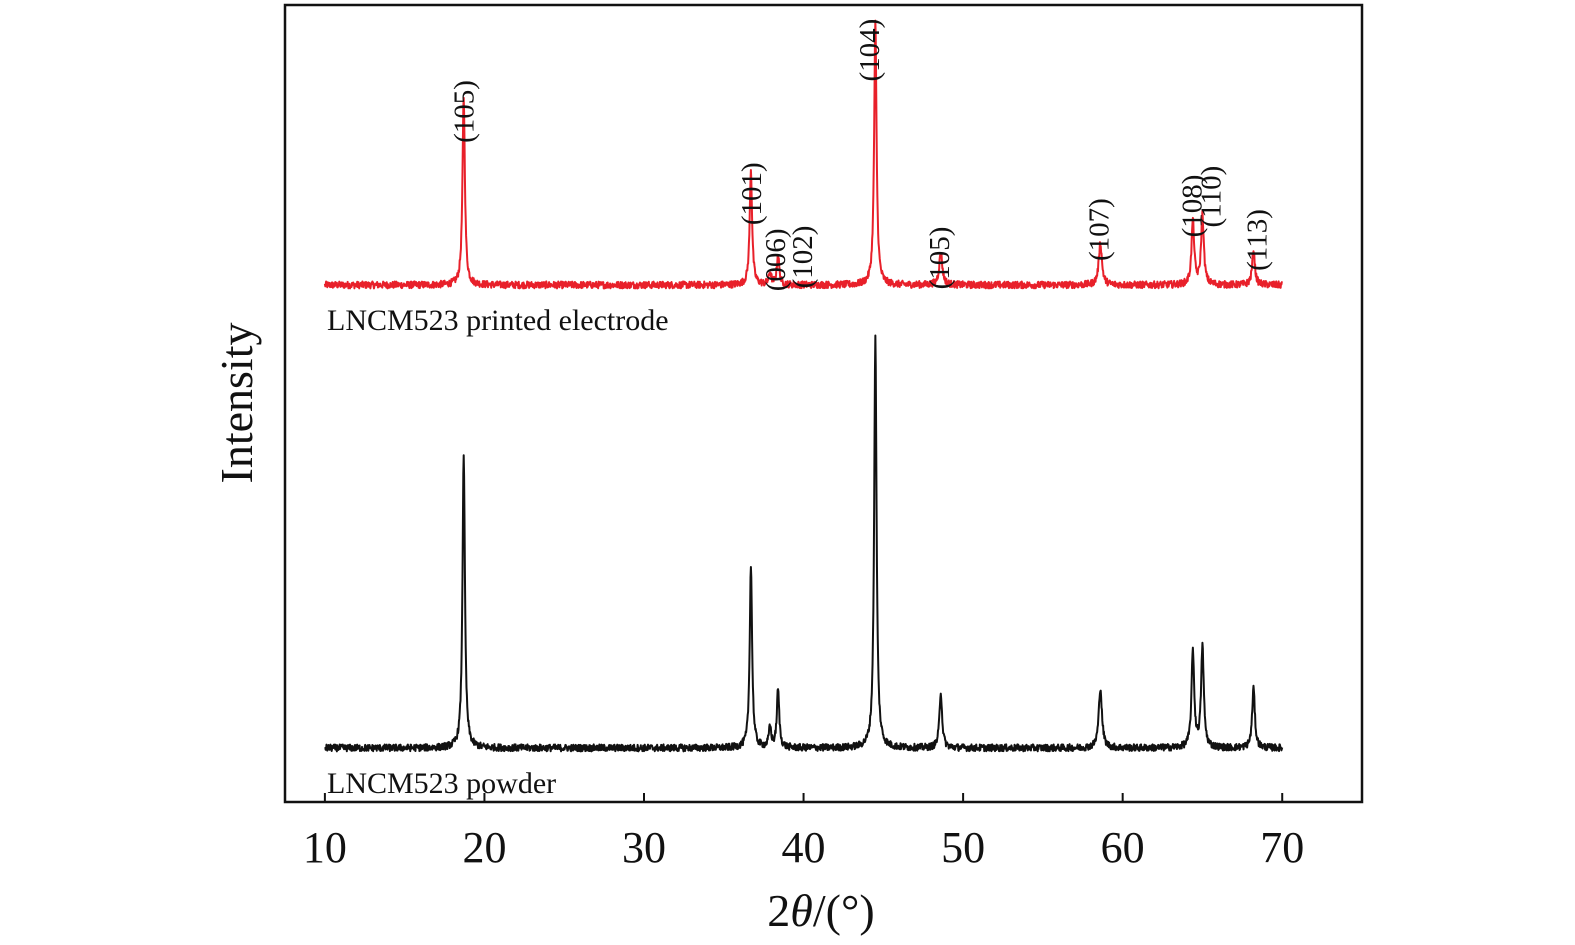 This screenshot has height=945, width=1575. What do you see at coordinates (1211, 197) in the screenshot?
I see `peak-label: (110)` at bounding box center [1211, 197].